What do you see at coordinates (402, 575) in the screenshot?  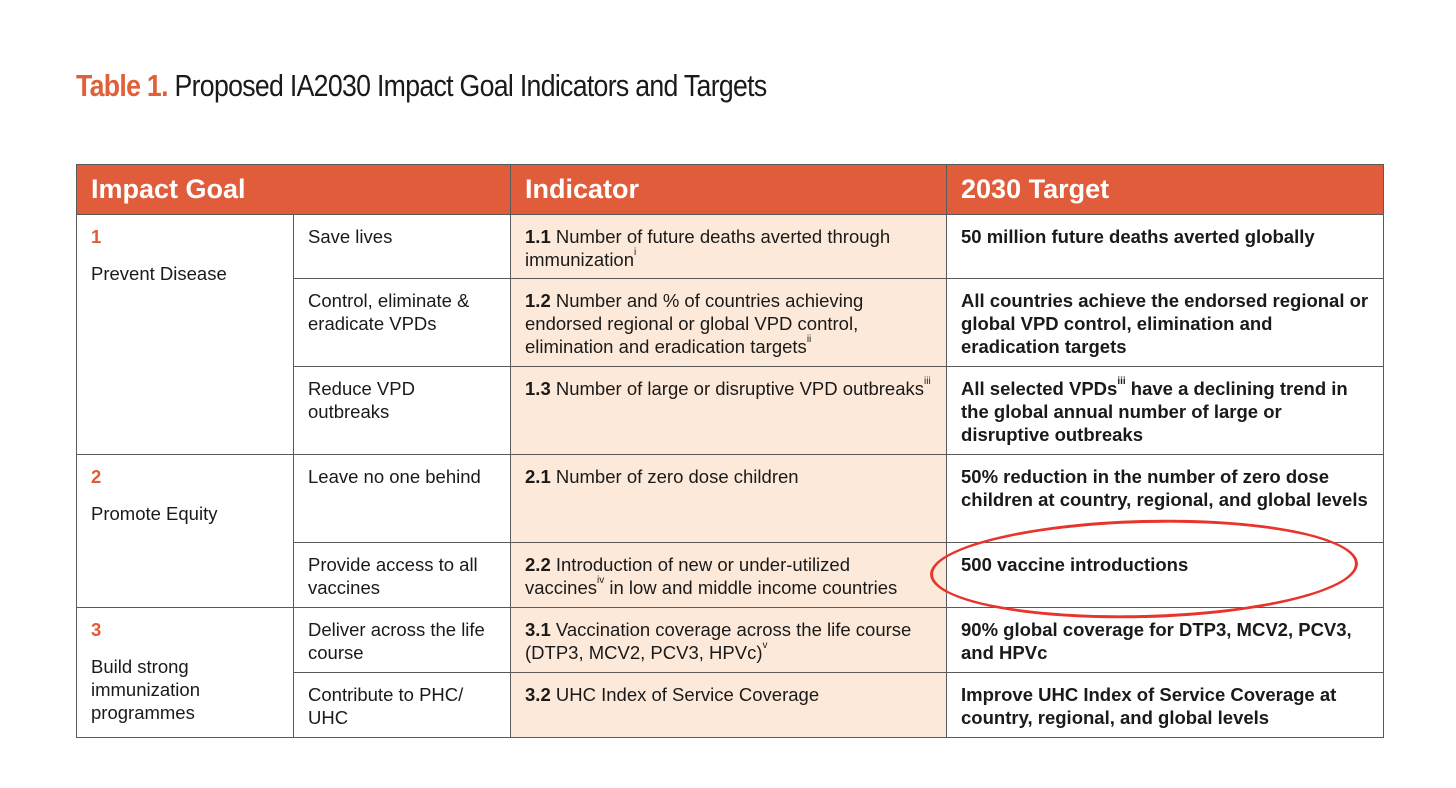 I see `objective-cell: Provide access to all vaccines` at bounding box center [402, 575].